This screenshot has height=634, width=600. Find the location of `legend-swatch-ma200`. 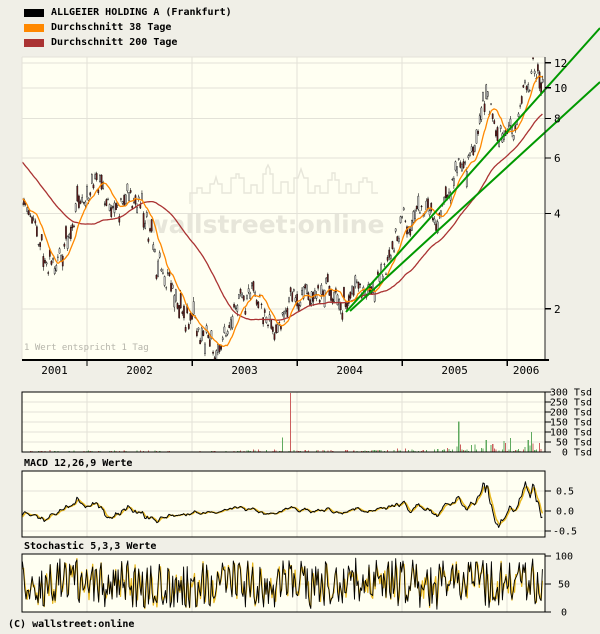

legend-swatch-ma200 is located at coordinates (34, 42).